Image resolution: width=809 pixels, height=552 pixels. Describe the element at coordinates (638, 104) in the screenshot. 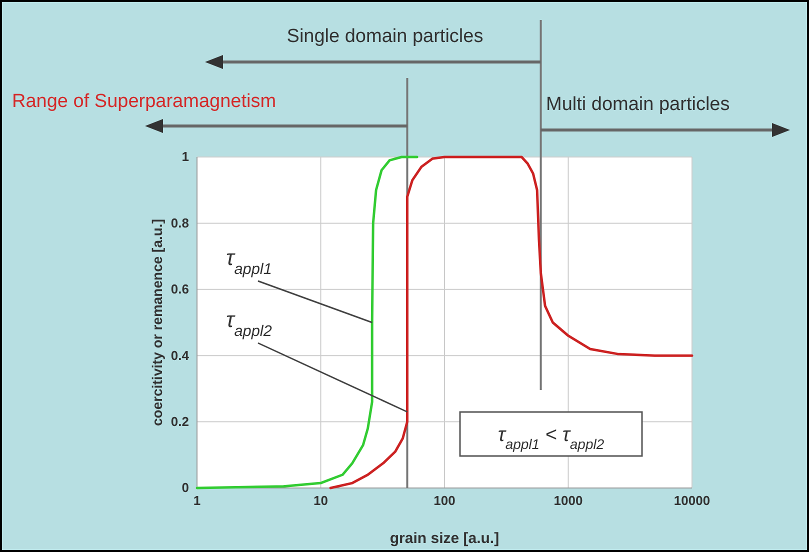

I see `text: Multi domain particles` at that location.